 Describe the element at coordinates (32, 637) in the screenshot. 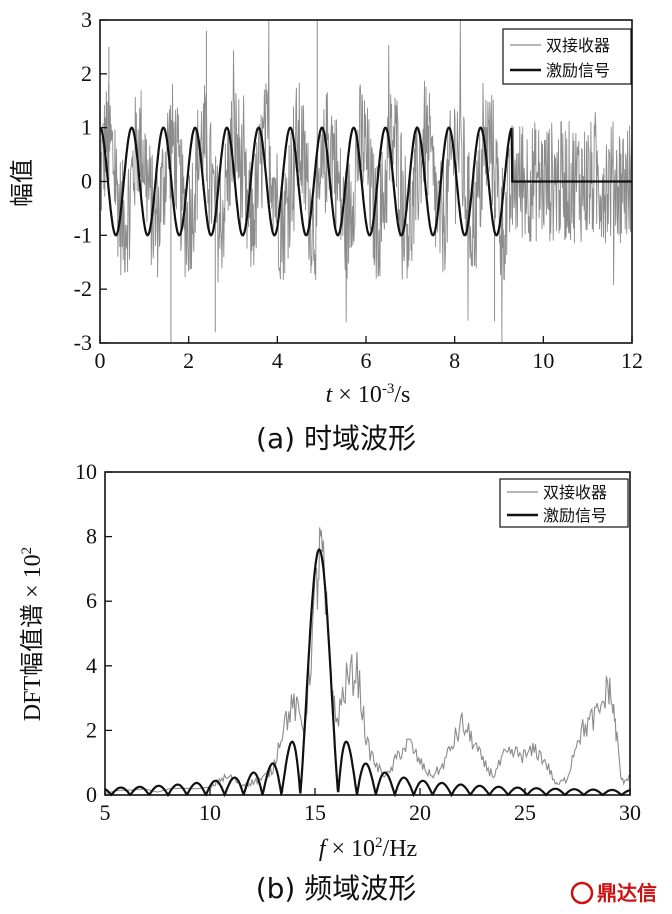

I see `chart-b-y-axis-text: DFT幅值谱 × 10` at that location.